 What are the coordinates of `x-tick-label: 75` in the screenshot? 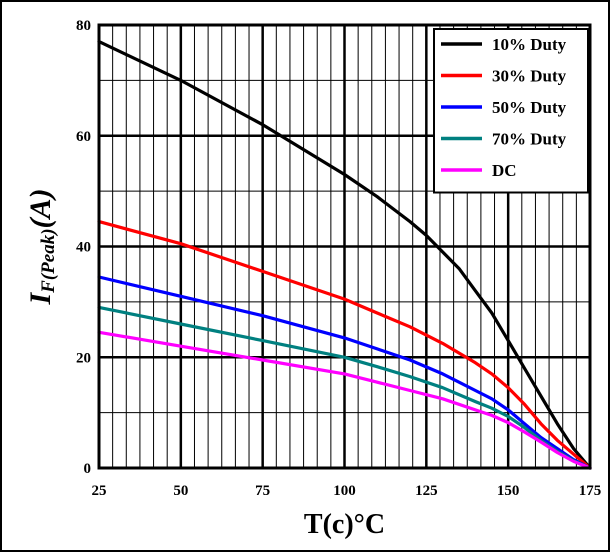 It's located at (262, 491).